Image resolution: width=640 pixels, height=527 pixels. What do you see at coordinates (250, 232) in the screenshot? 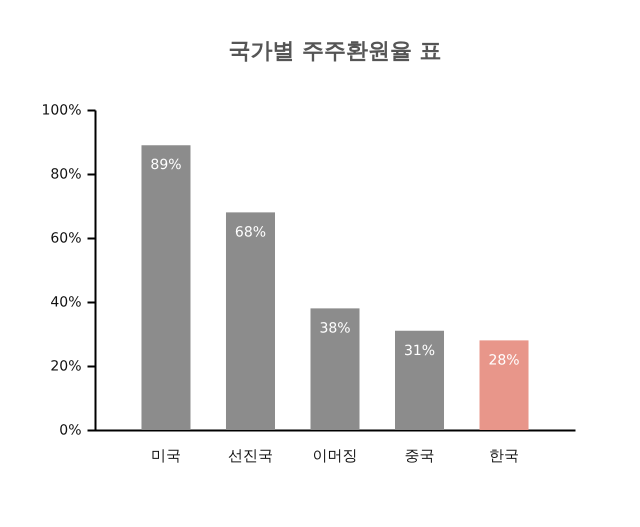
I see `data-label: 68%` at bounding box center [250, 232].